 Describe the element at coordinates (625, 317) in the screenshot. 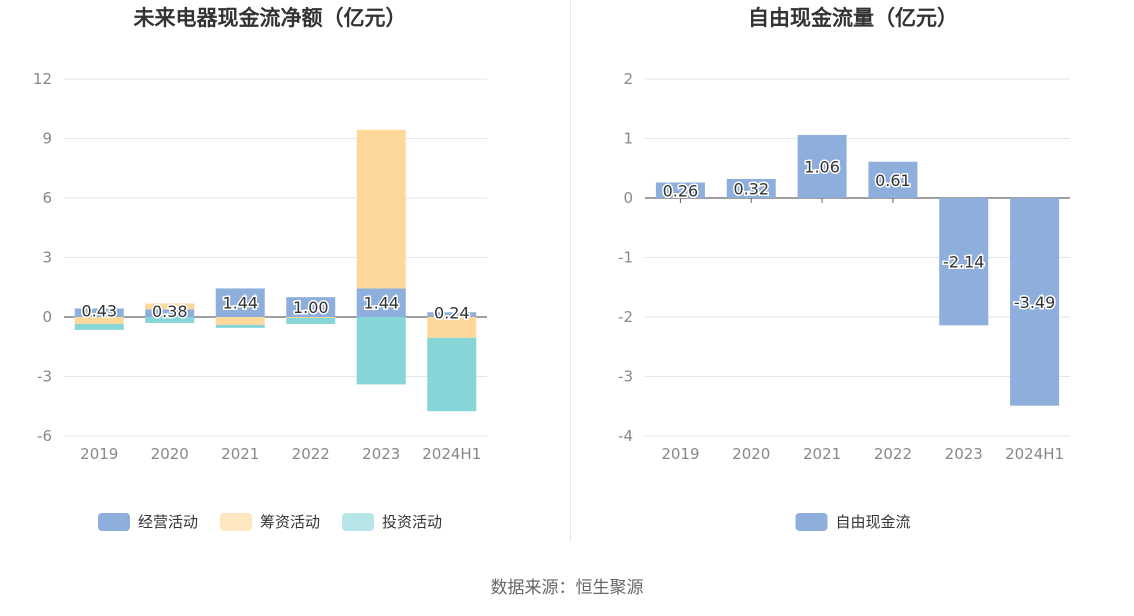

I see `y-tick-label: -2` at that location.